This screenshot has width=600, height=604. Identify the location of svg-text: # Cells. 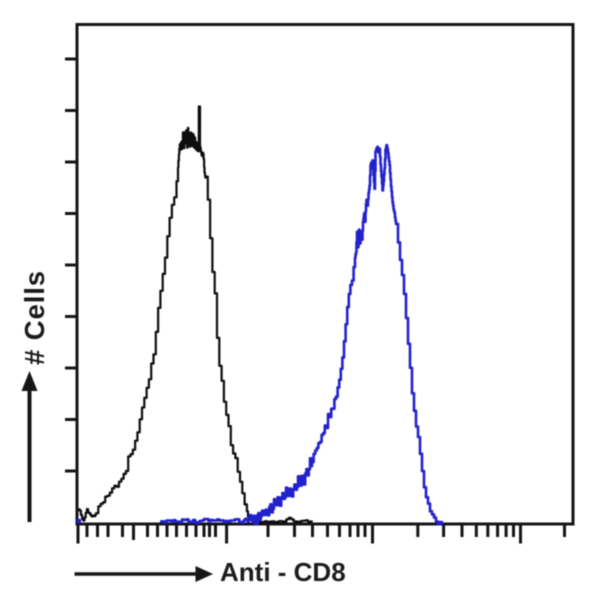
(34, 317).